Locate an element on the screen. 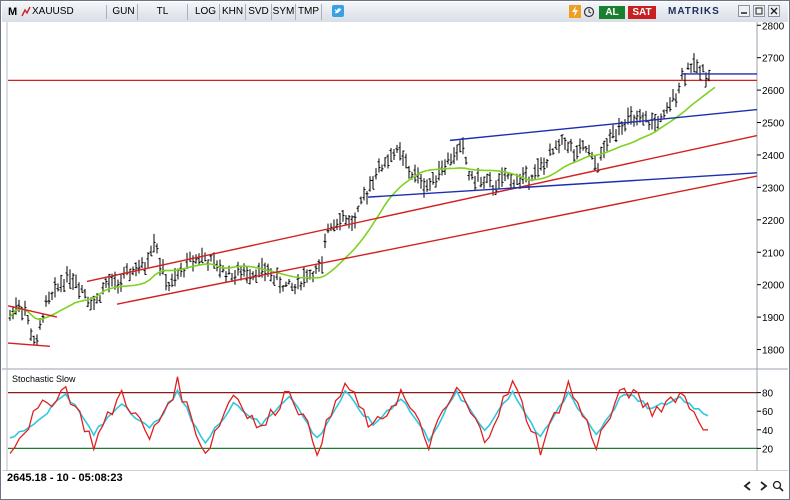  sell-button: SAT is located at coordinates (642, 12).